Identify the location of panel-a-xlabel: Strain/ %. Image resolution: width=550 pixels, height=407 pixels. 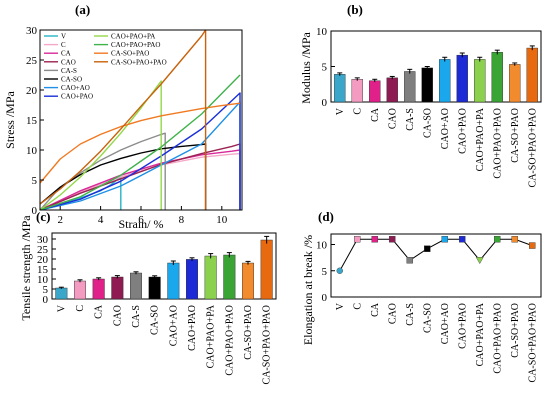
(141, 224).